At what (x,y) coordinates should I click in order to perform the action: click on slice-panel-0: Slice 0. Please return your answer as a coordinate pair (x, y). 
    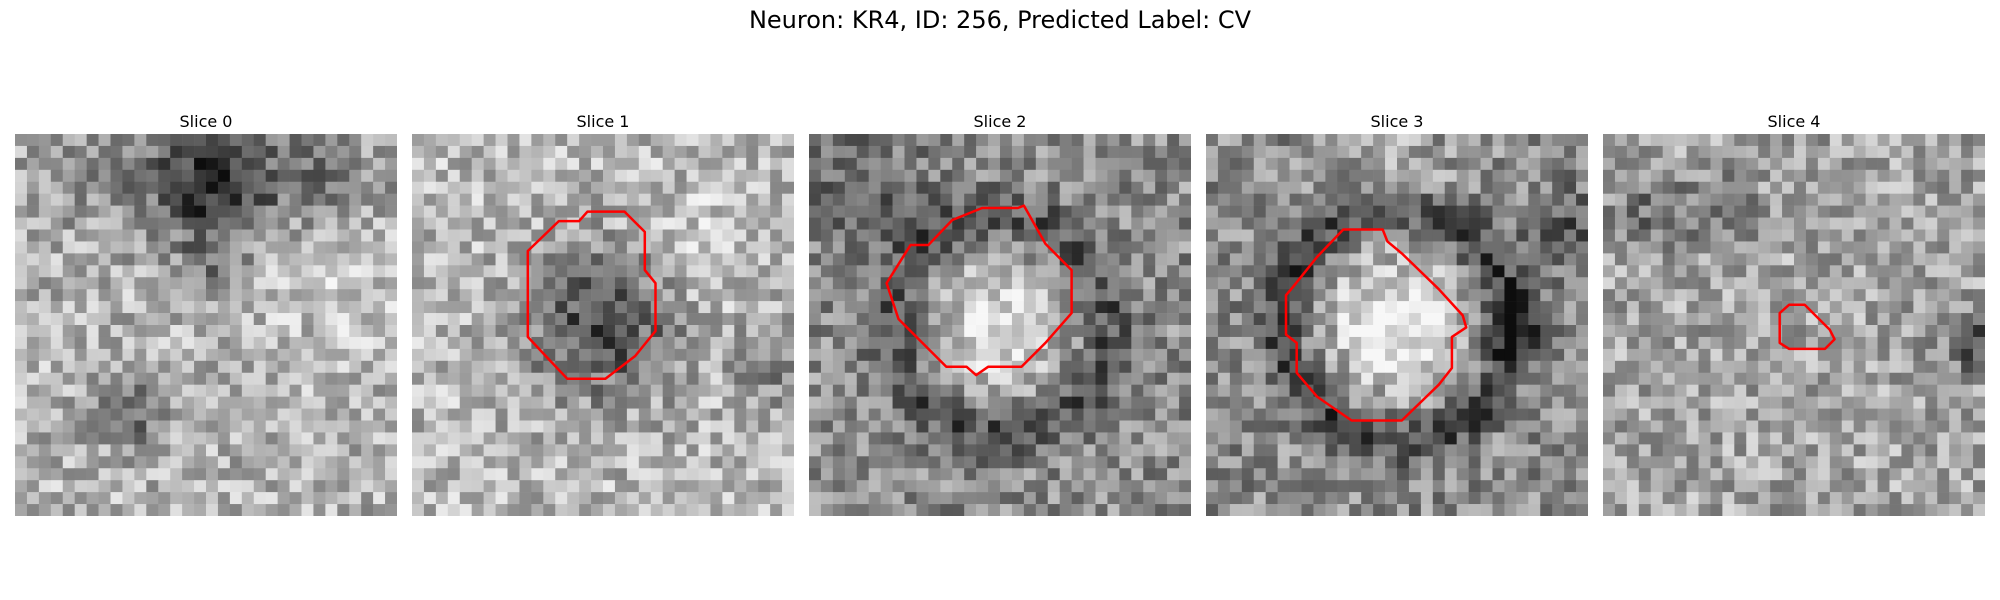
    Looking at the image, I should click on (206, 313).